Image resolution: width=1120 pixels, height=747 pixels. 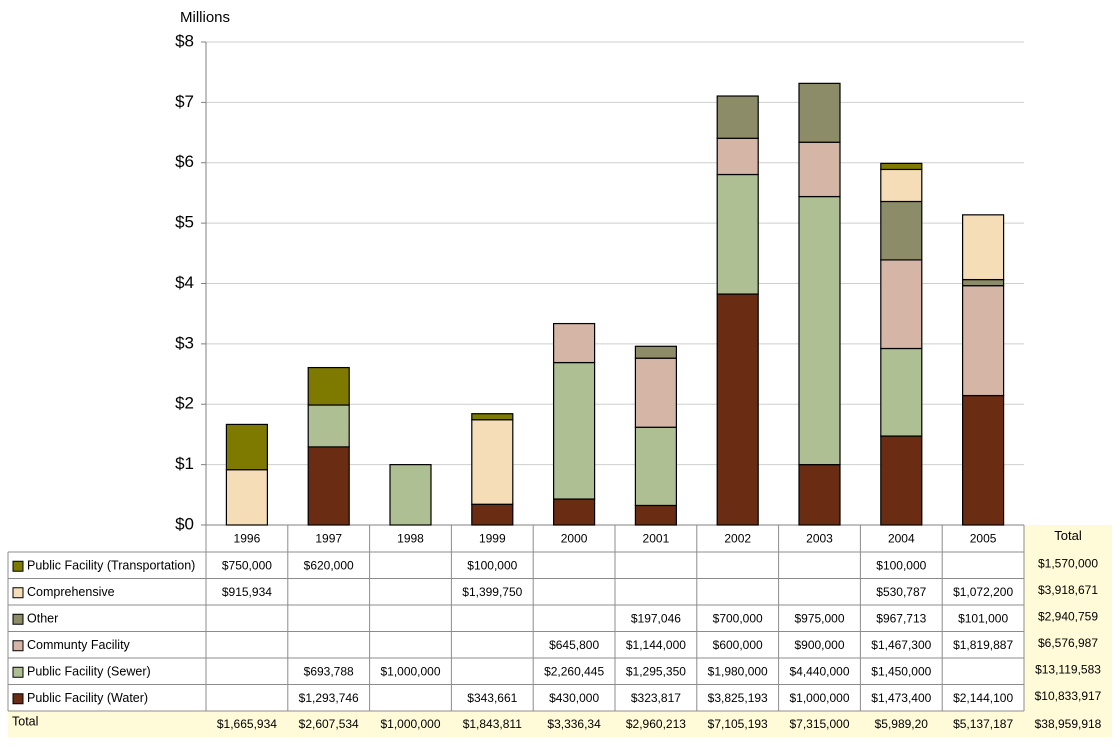 I want to click on legend-label: Other, so click(x=42, y=619).